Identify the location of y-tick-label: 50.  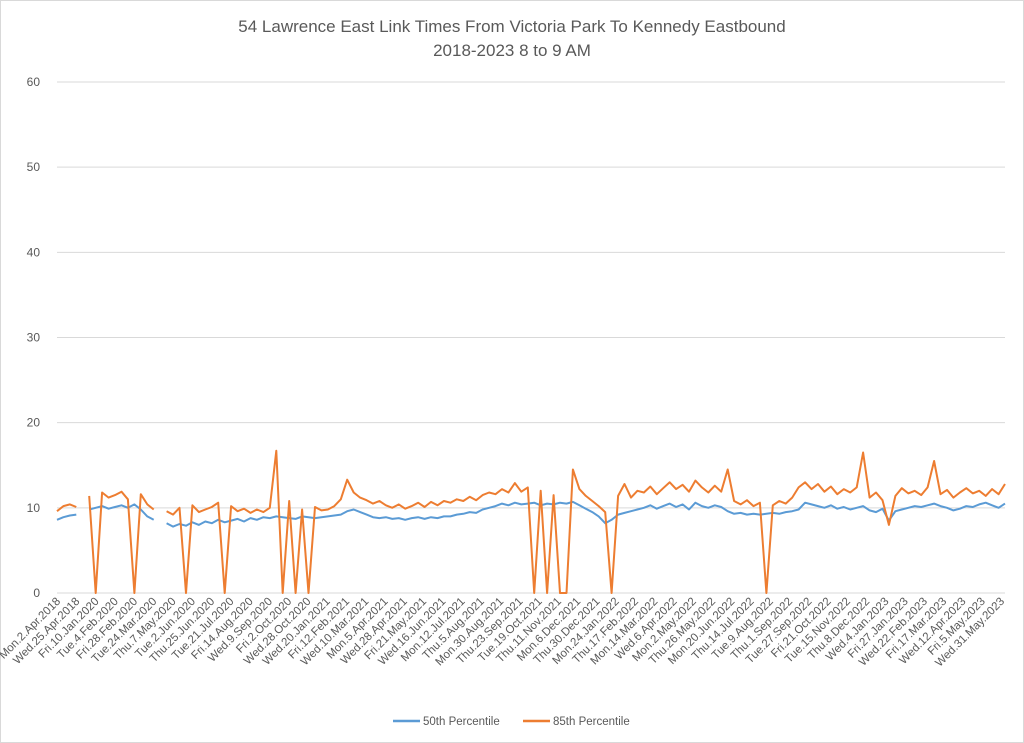
(34, 167).